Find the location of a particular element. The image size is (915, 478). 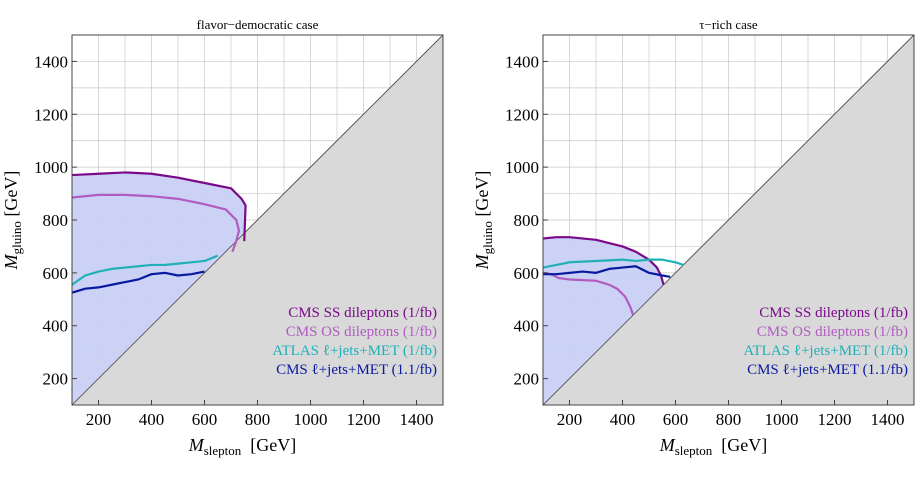

excluded-region-fill is located at coordinates (159, 288).